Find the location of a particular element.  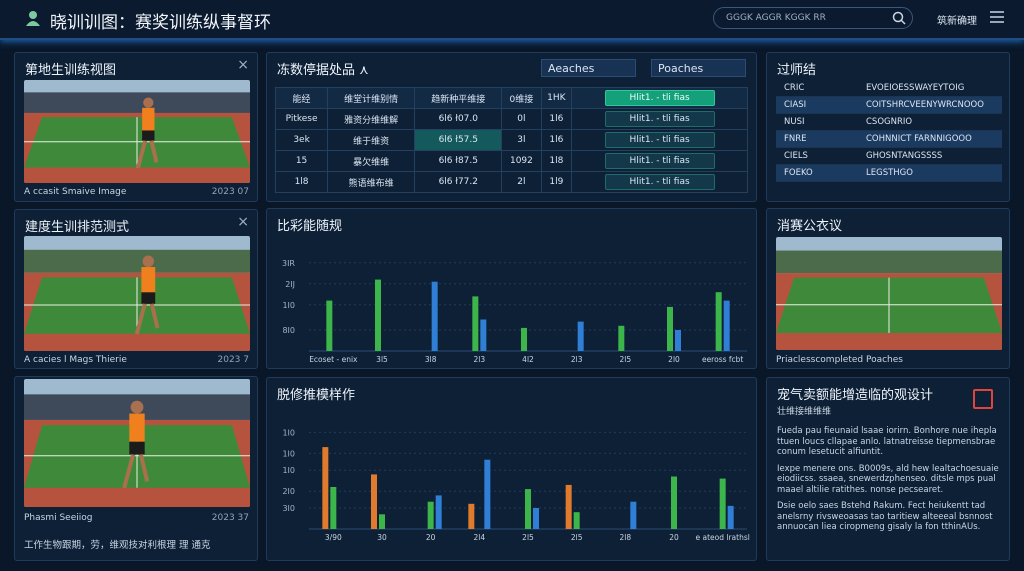

list-cell: COITSHRCVEENYWRCNOOO is located at coordinates (925, 105).